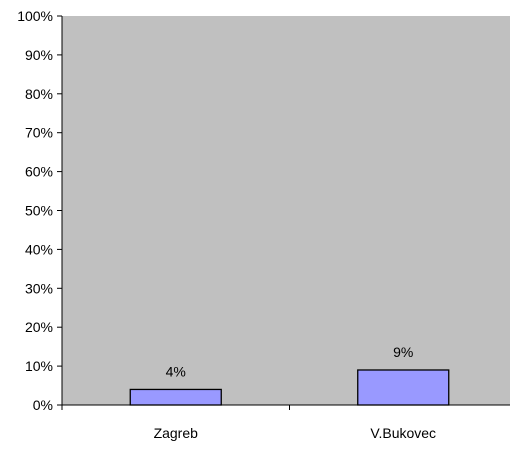  I want to click on y-tick-label: 10%, so click(39, 366).